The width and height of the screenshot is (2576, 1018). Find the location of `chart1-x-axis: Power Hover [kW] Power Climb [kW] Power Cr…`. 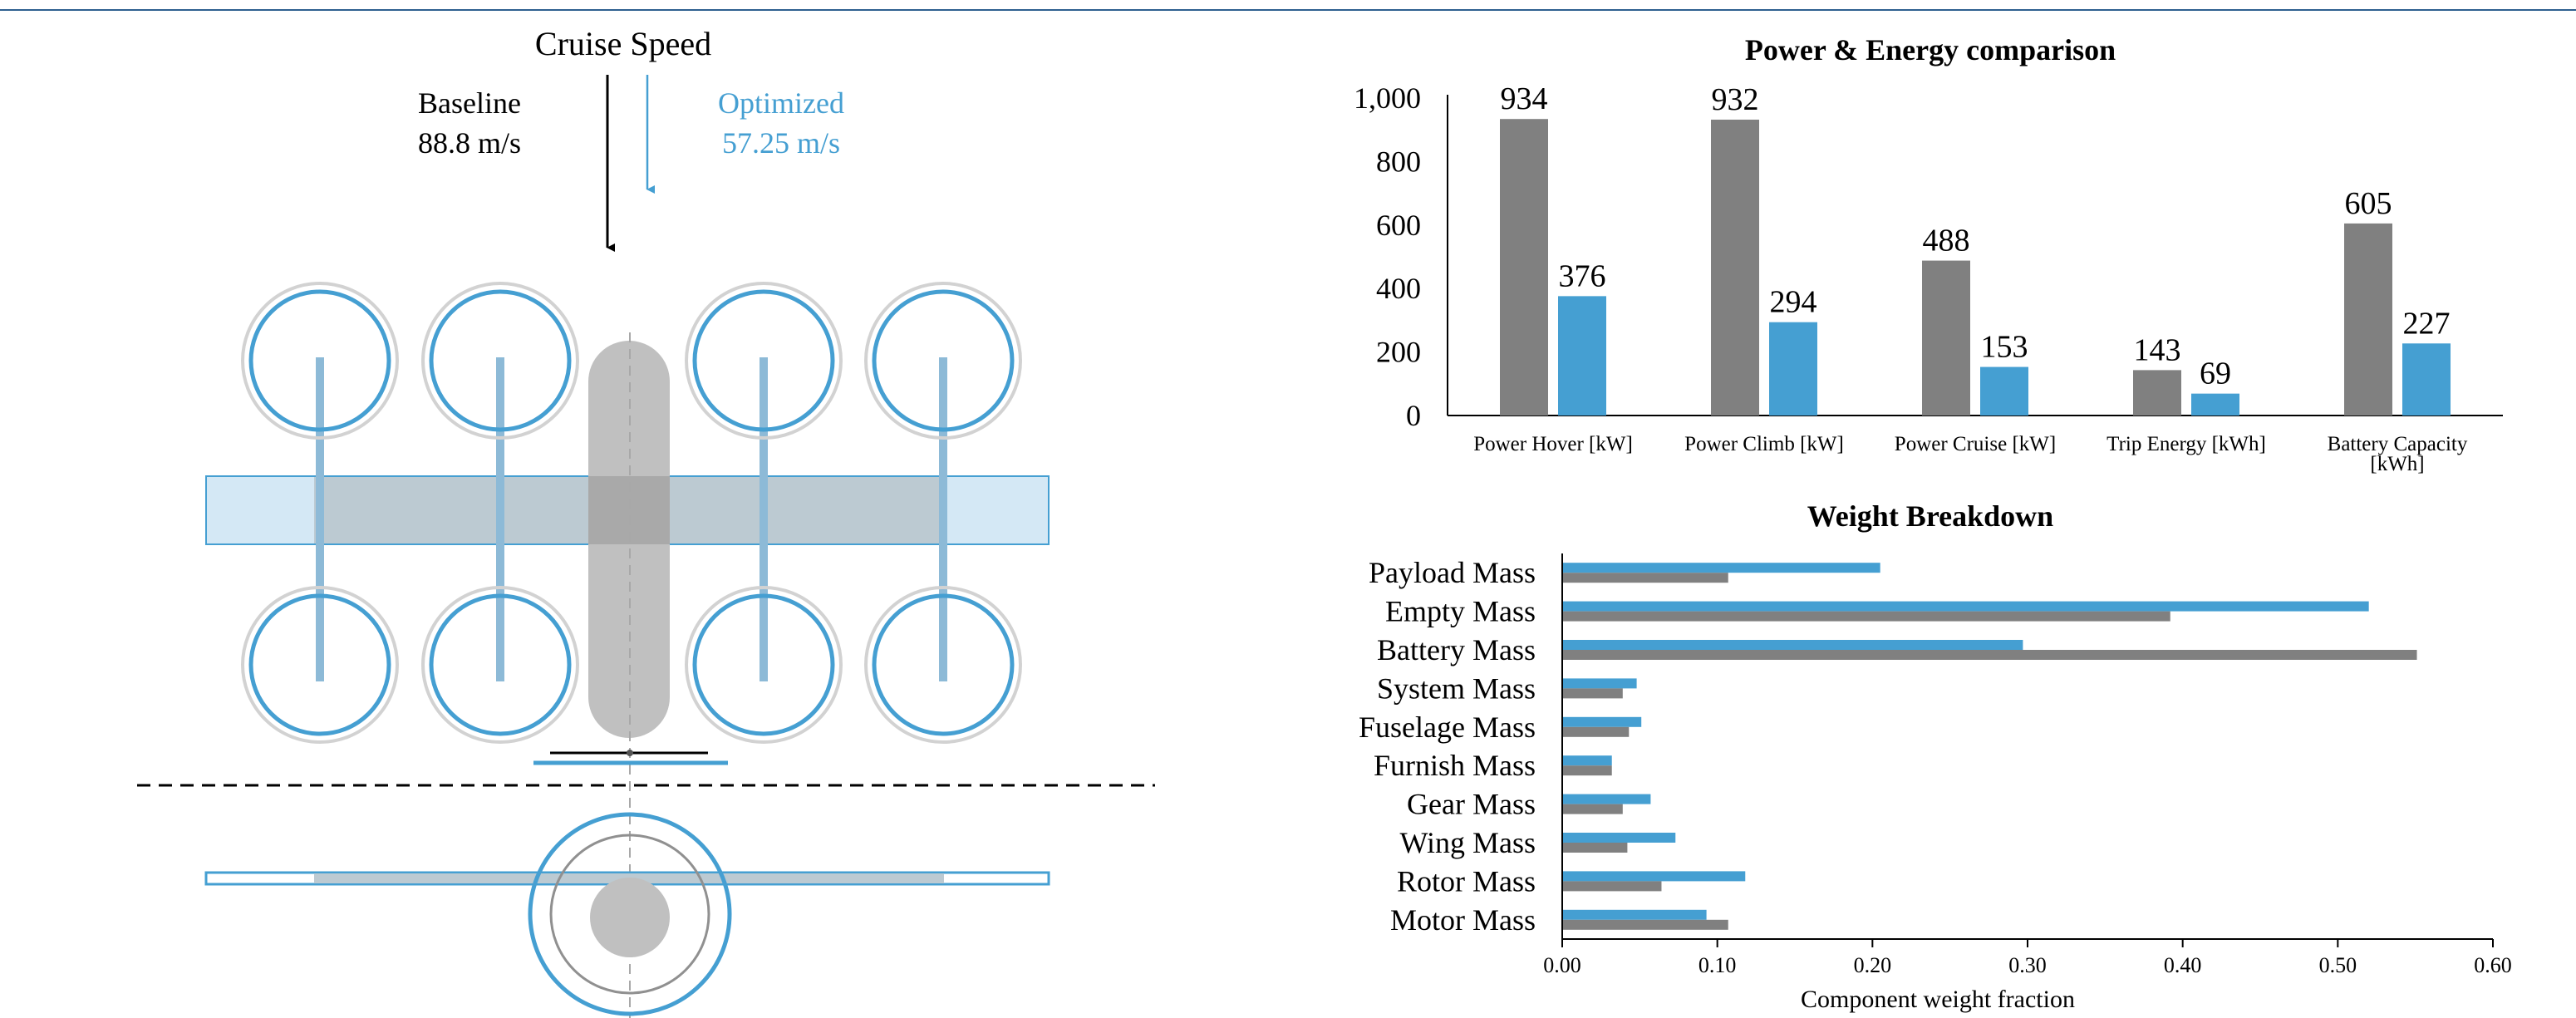

chart1-x-axis: Power Hover [kW] Power Climb [kW] Power Cr… is located at coordinates (1970, 454).